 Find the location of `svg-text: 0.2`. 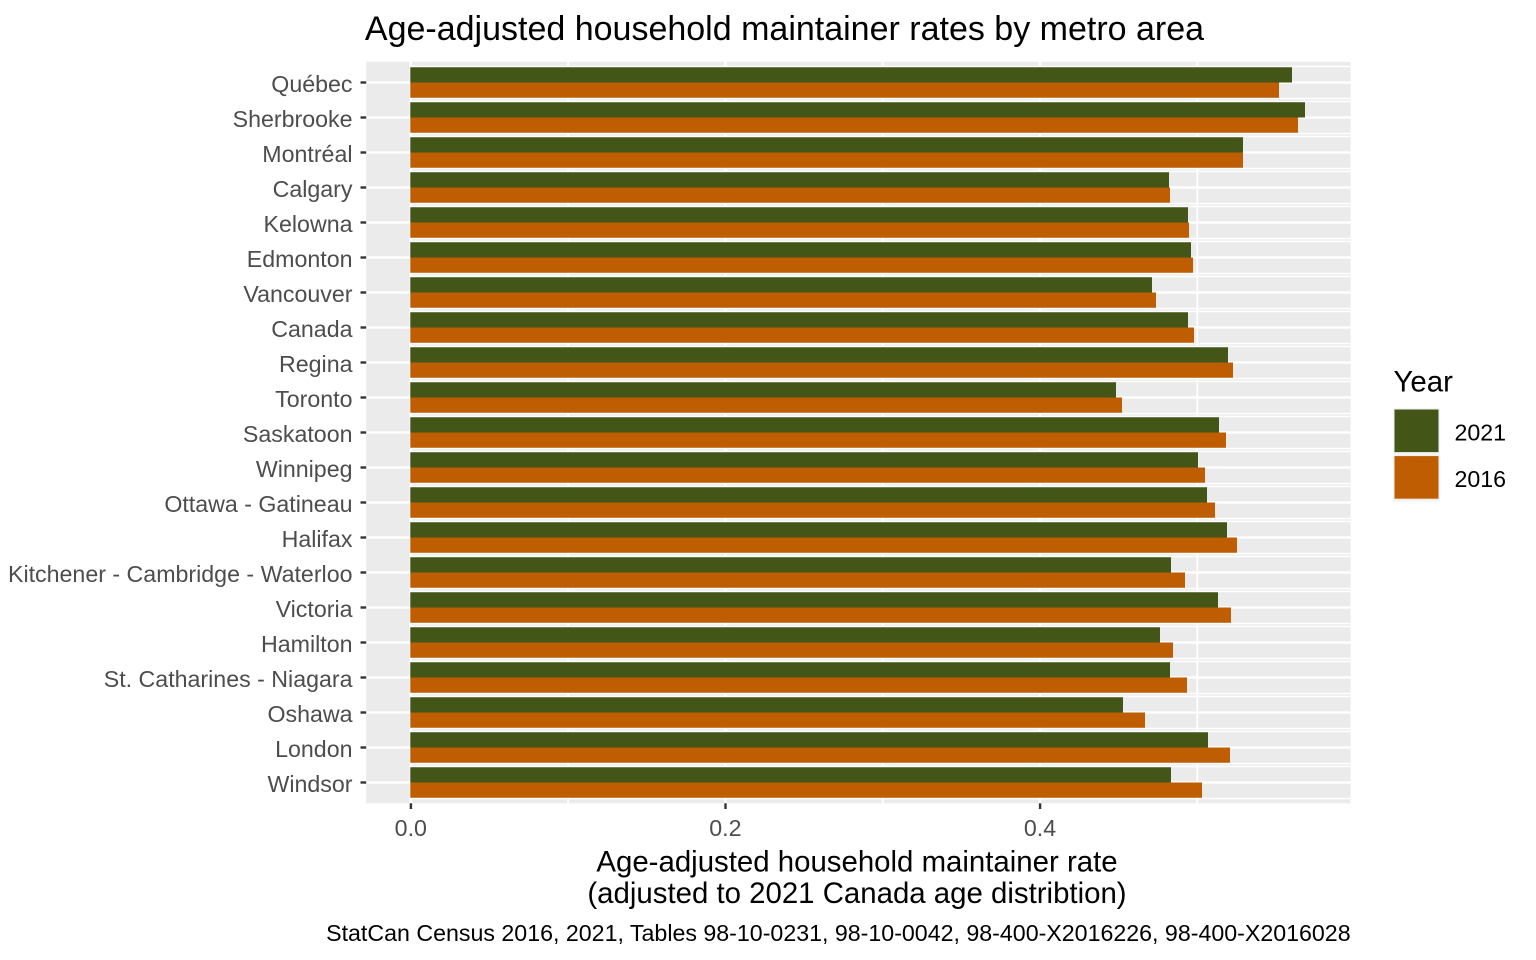

svg-text: 0.2 is located at coordinates (725, 828).